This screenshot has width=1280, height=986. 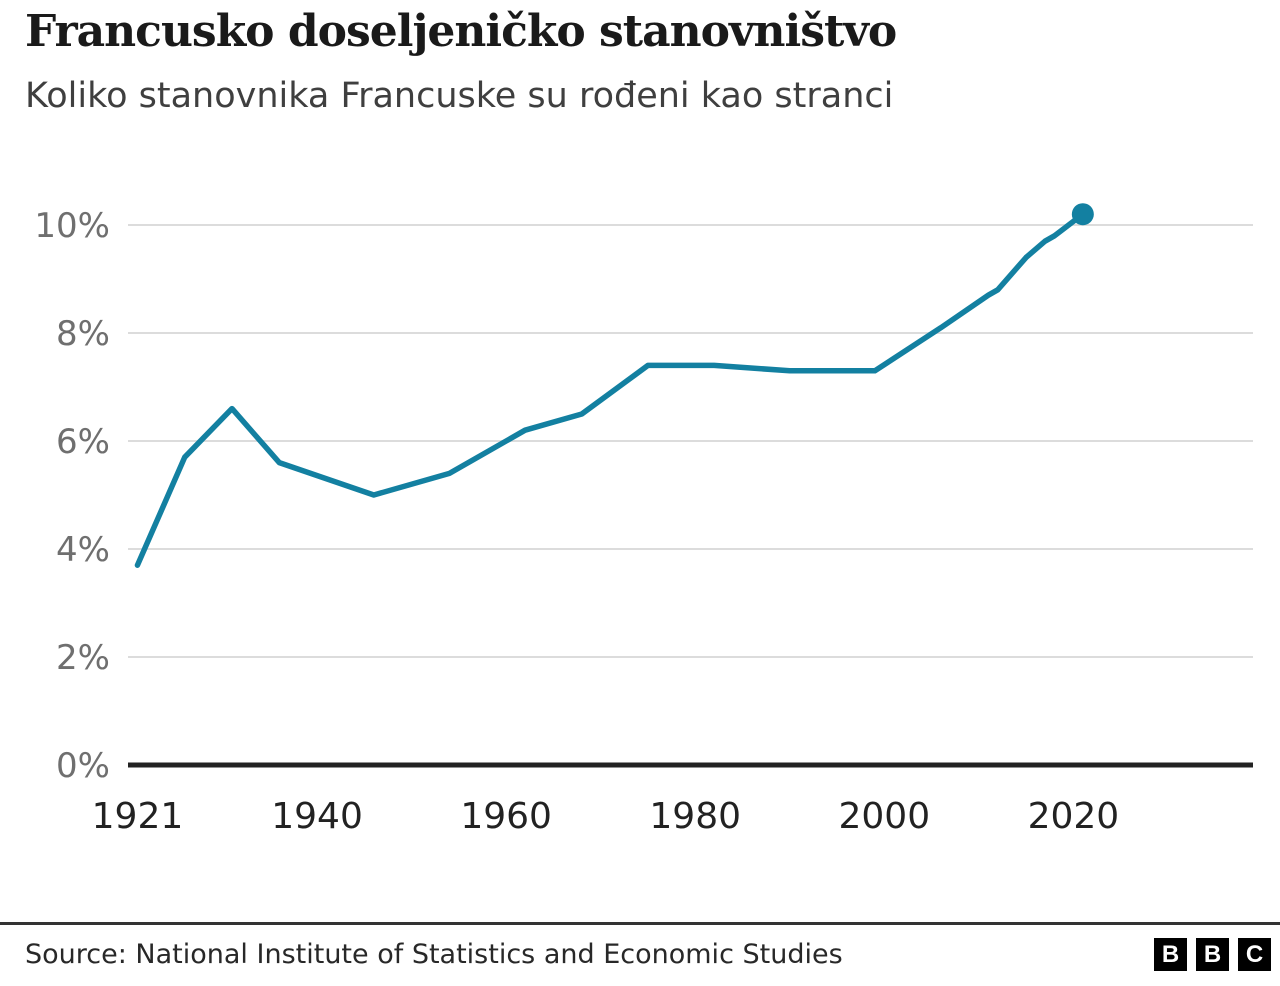 I want to click on x-axis-label: 1940, so click(x=317, y=816).